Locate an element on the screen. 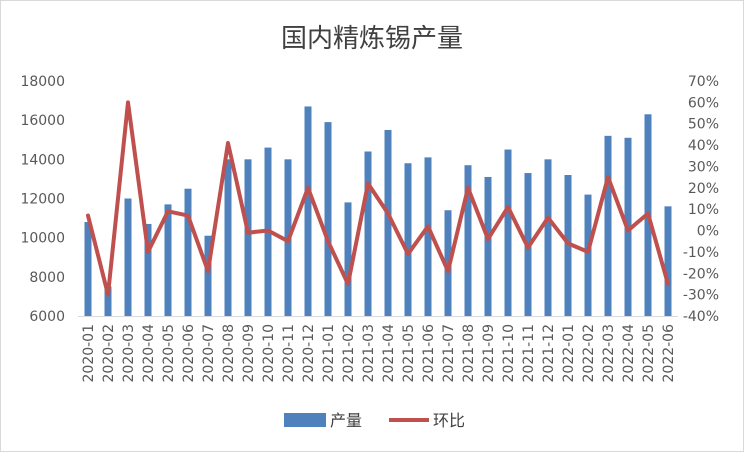 The height and width of the screenshot is (452, 744). x-tick-label: 2020-05 is located at coordinates (169, 353).